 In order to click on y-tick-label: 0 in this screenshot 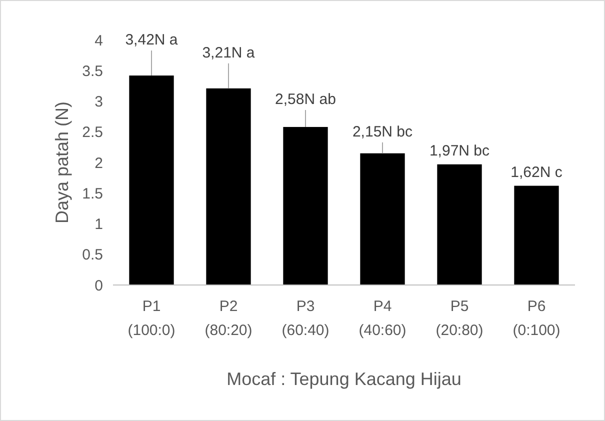, I will do `click(98, 285)`.